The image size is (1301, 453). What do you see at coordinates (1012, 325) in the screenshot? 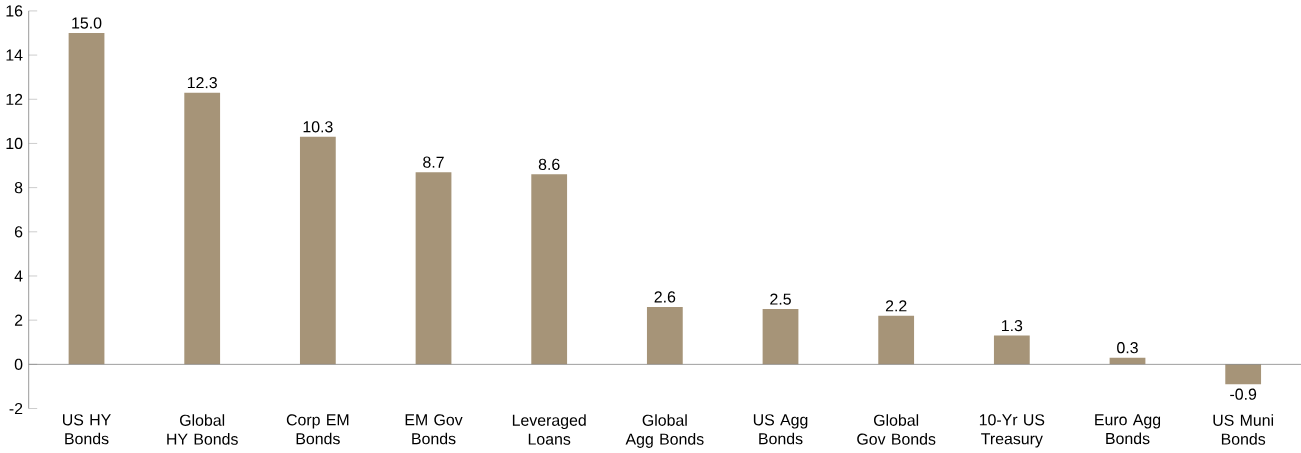
I see `data-label: 1.3` at bounding box center [1012, 325].